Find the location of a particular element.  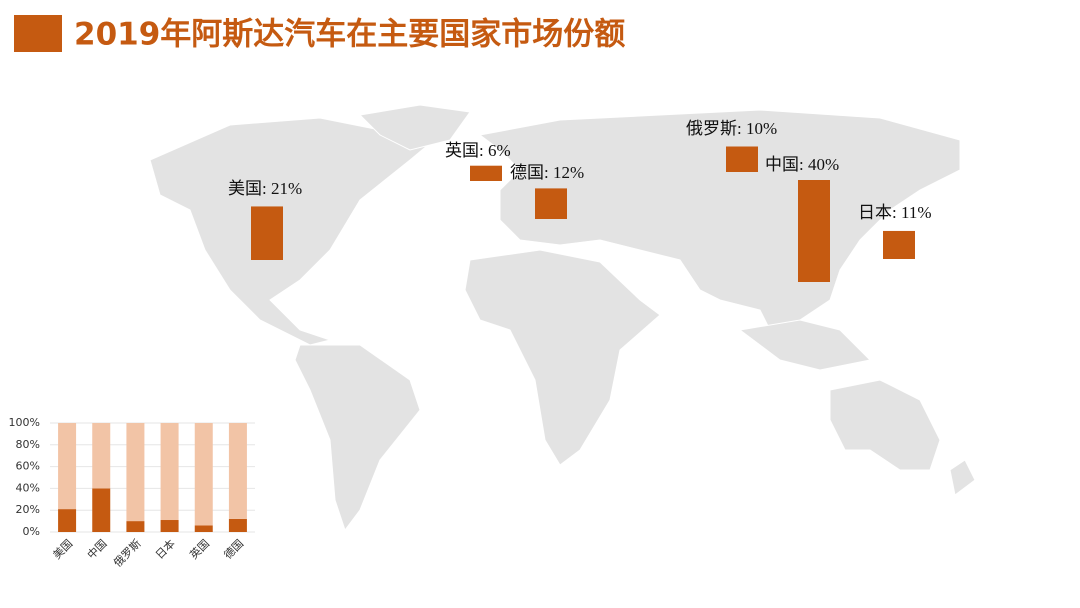

y-tick-label: 100% is located at coordinates (24, 422).